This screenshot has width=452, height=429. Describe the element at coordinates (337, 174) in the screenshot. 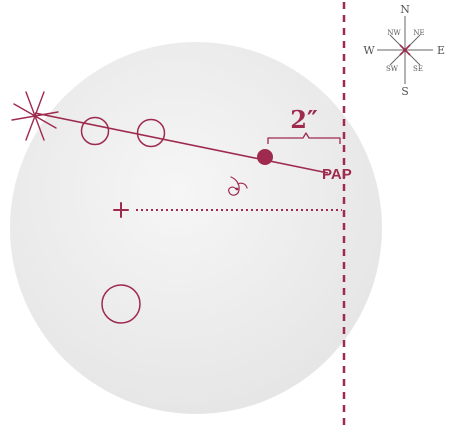

I see `pap-label: PAP` at that location.